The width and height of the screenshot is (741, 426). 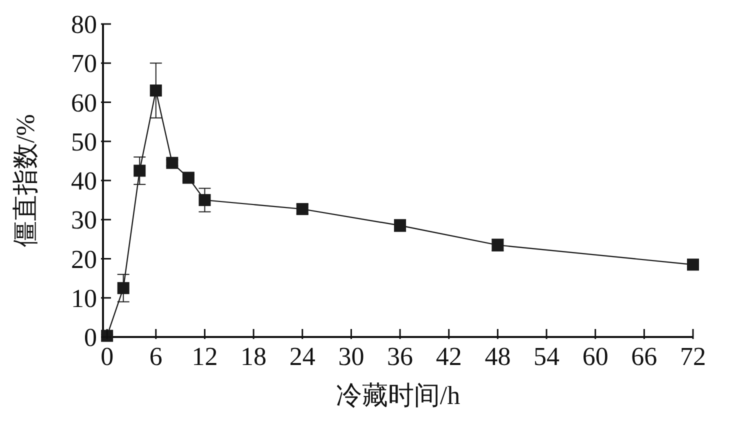 I want to click on y-tick-label: 0, so click(x=90, y=337).